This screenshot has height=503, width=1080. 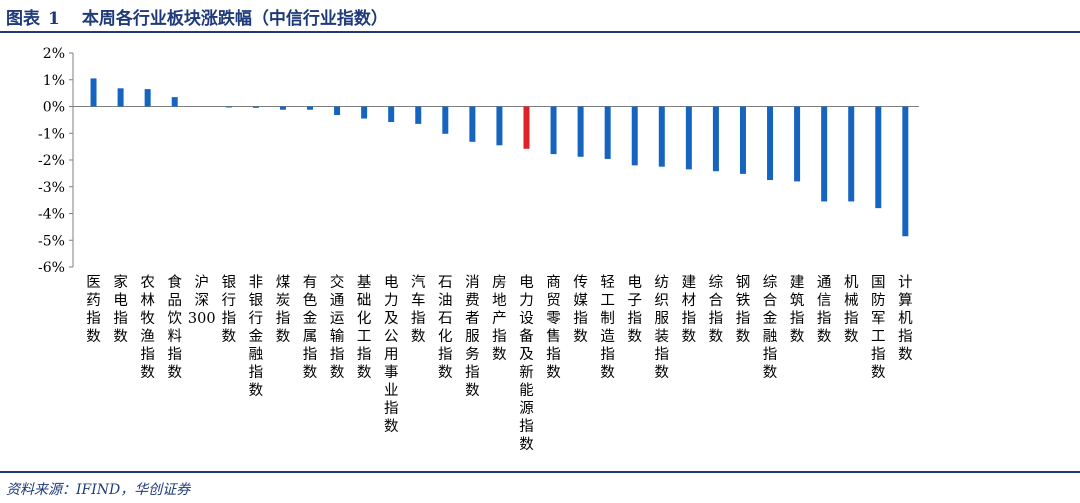 What do you see at coordinates (174, 327) in the screenshot?
I see `x-category-label: 食品饮料指数` at bounding box center [174, 327].